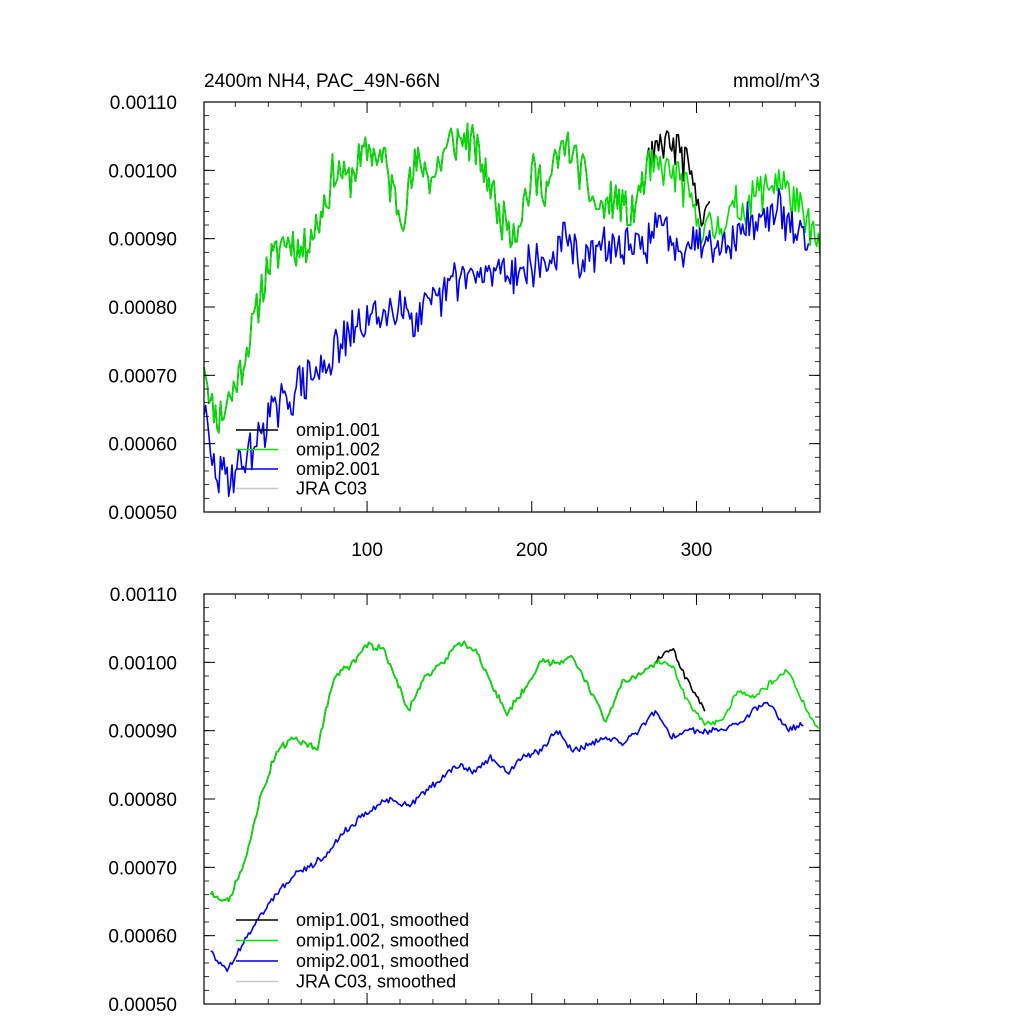 The height and width of the screenshot is (1024, 1024). Describe the element at coordinates (776, 81) in the screenshot. I see `units-label: mmol/m^3` at that location.